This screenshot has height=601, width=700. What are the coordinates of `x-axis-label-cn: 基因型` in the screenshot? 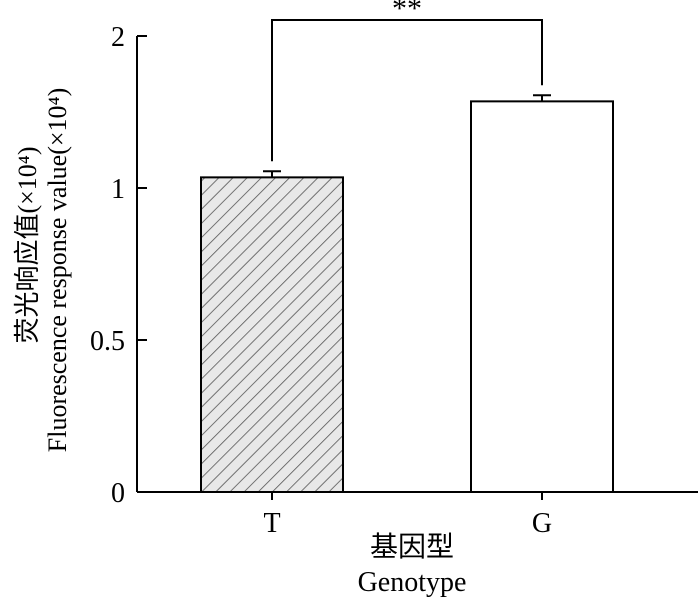 It's located at (412, 547).